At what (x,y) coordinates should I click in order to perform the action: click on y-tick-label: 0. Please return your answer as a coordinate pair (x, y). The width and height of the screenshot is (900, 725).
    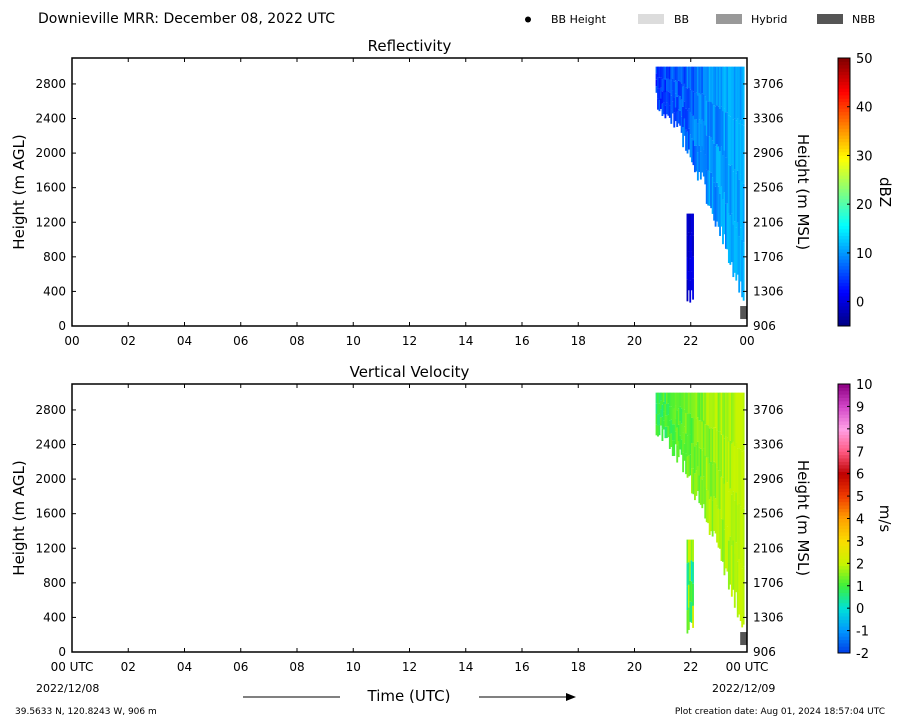
    Looking at the image, I should click on (62, 326).